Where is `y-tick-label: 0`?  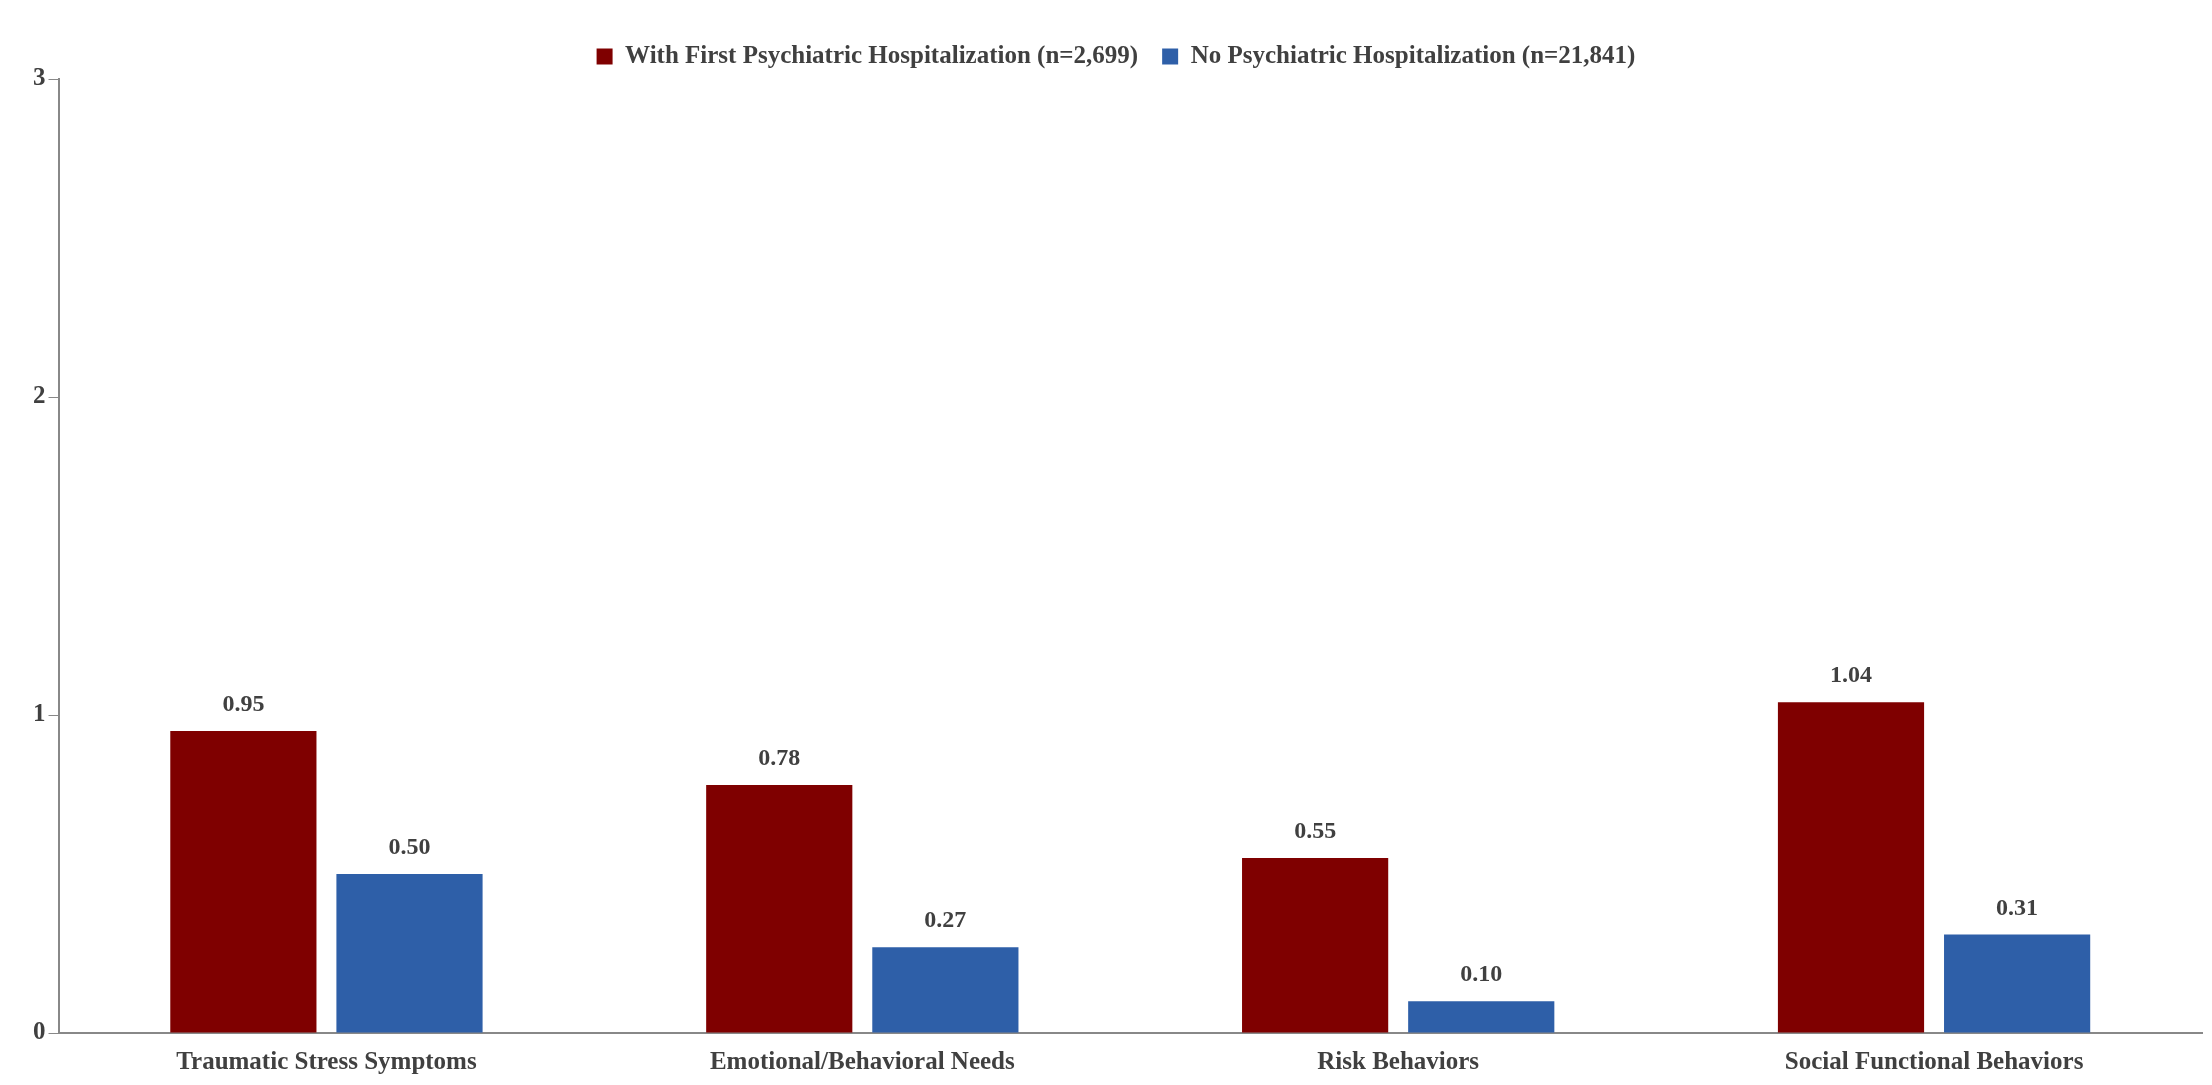
y-tick-label: 0 is located at coordinates (39, 1031).